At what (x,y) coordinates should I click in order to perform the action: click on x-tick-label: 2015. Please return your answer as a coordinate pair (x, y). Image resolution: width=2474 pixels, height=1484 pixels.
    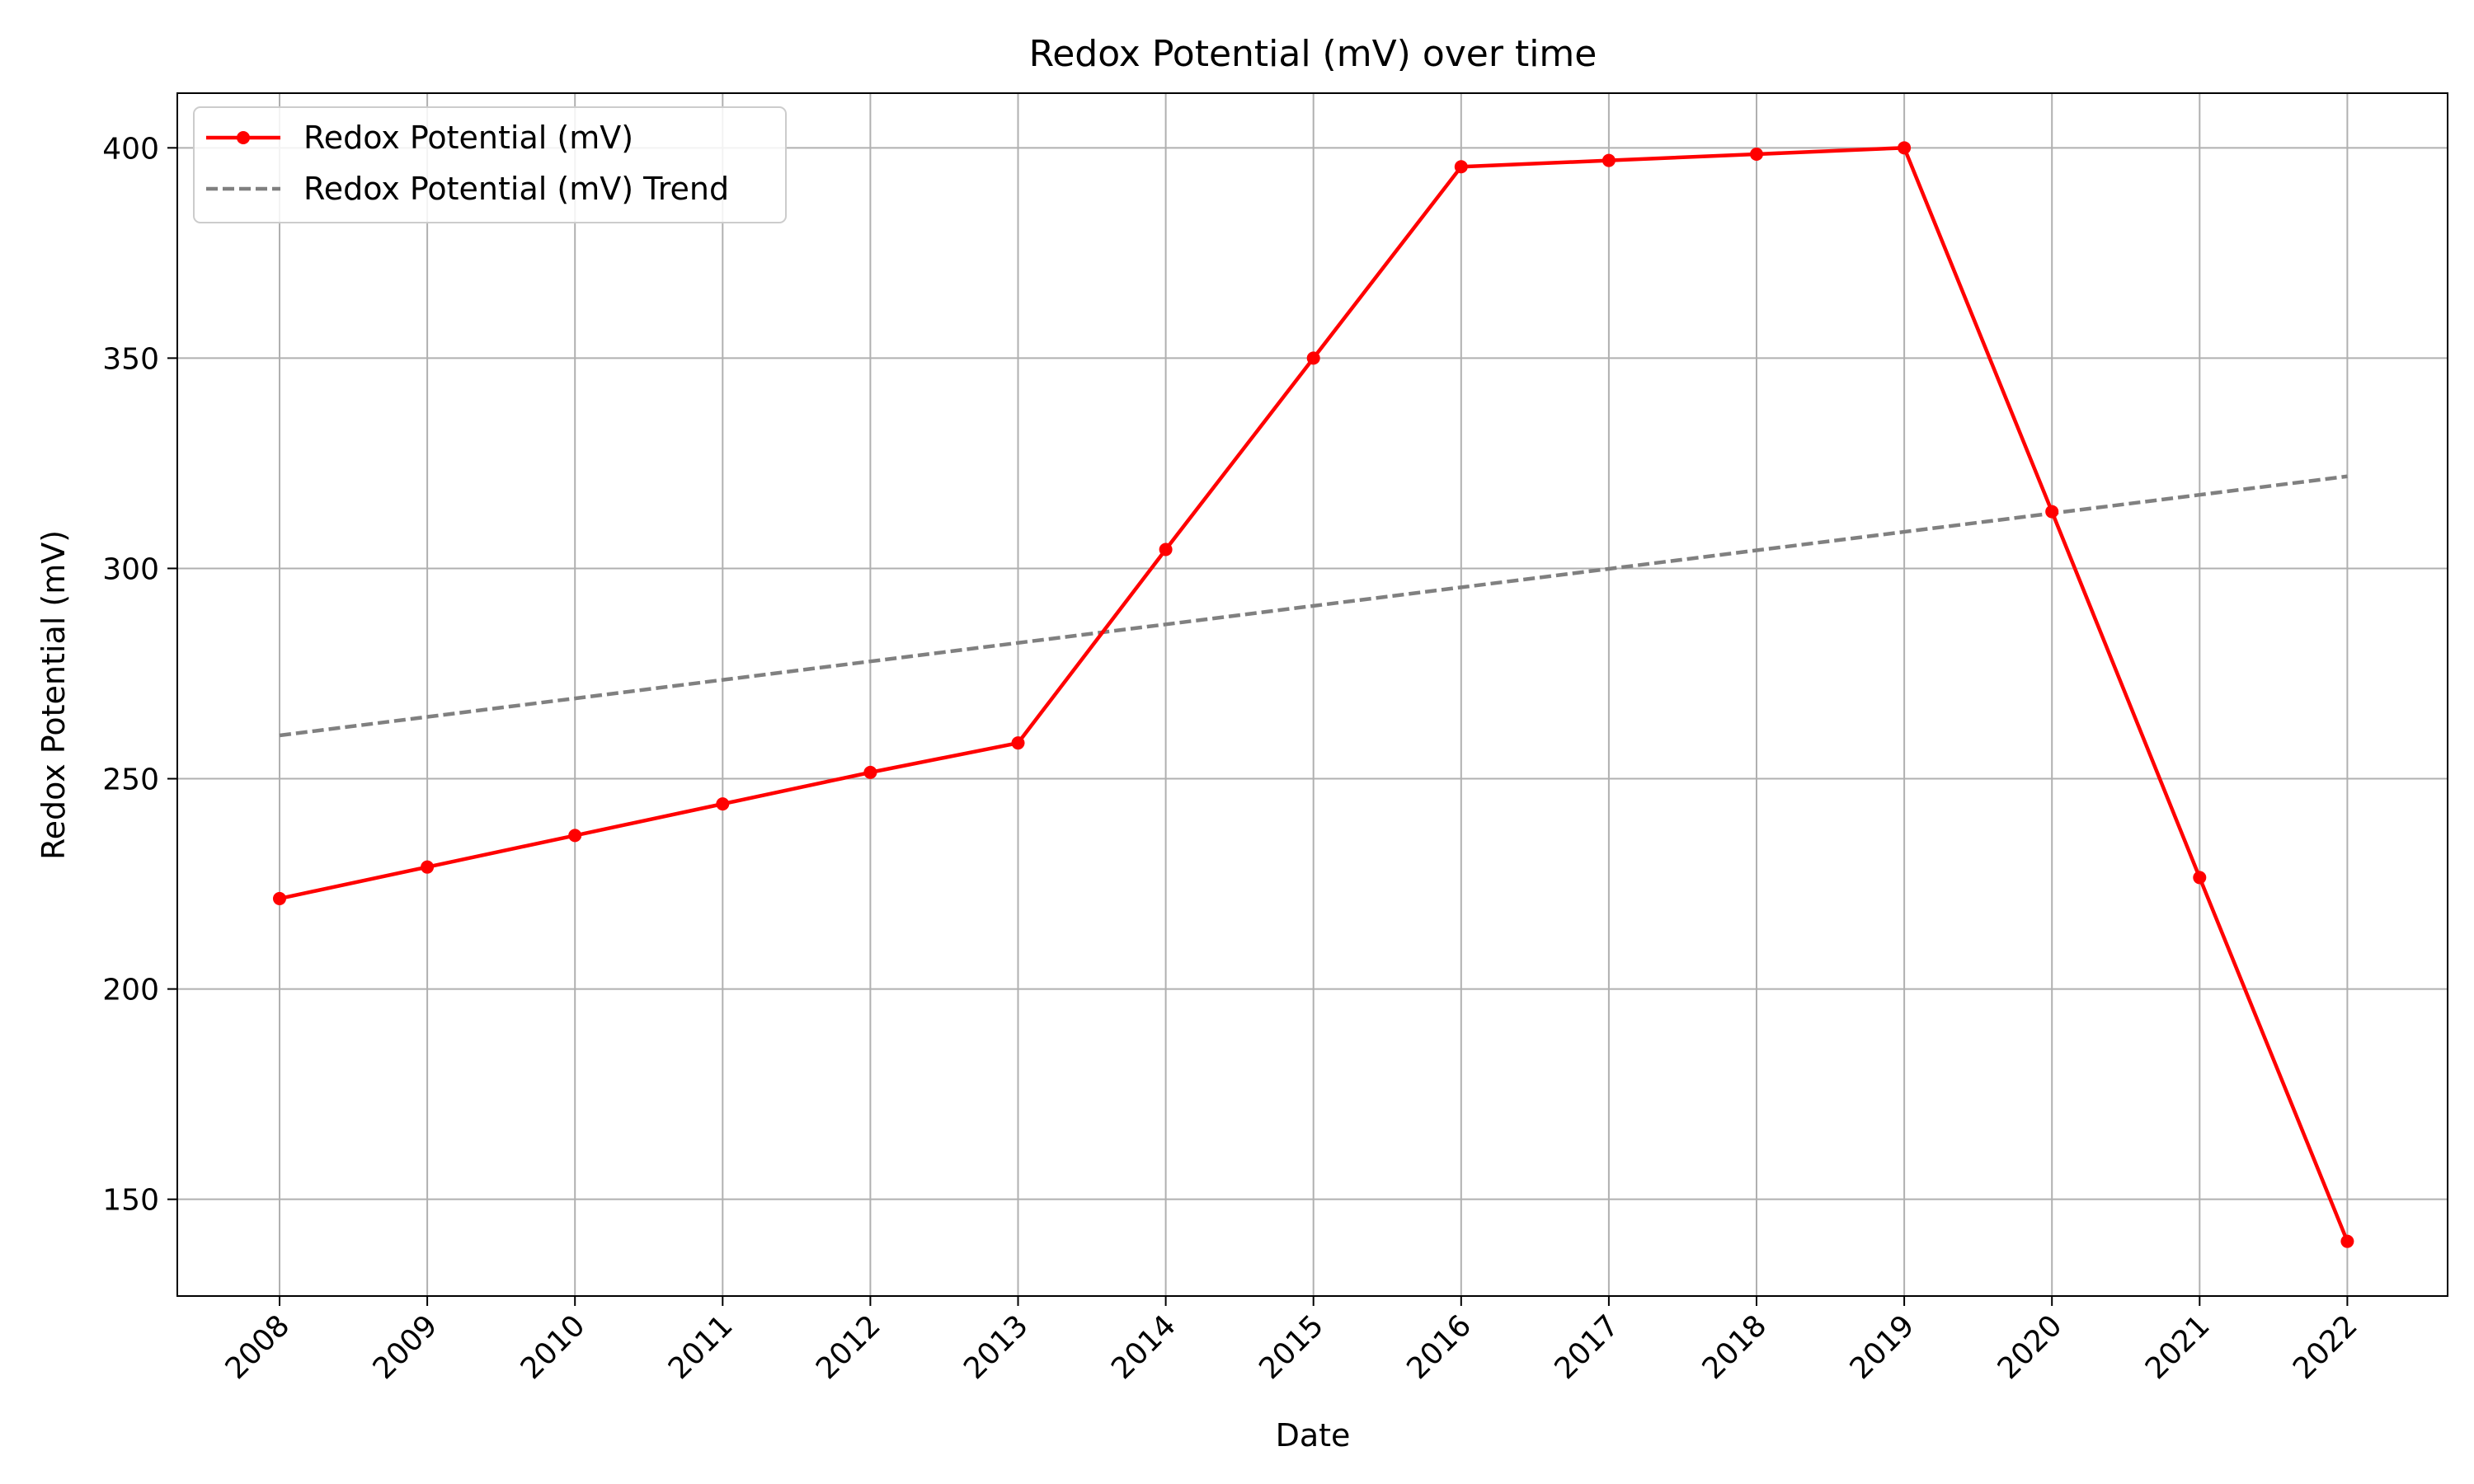
    Looking at the image, I should click on (1291, 1347).